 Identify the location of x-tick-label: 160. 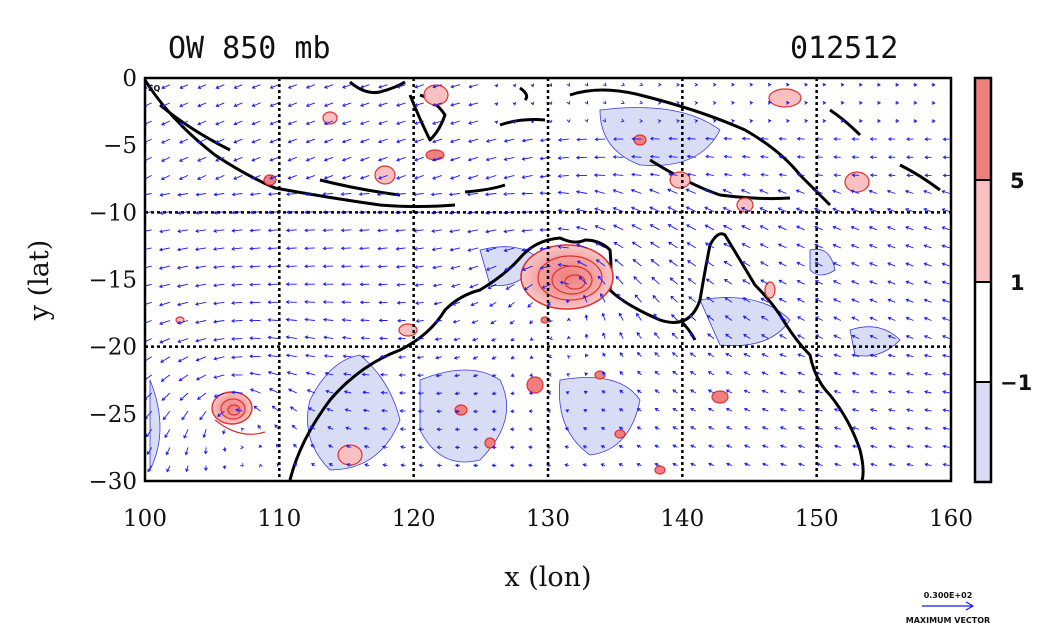
(951, 519).